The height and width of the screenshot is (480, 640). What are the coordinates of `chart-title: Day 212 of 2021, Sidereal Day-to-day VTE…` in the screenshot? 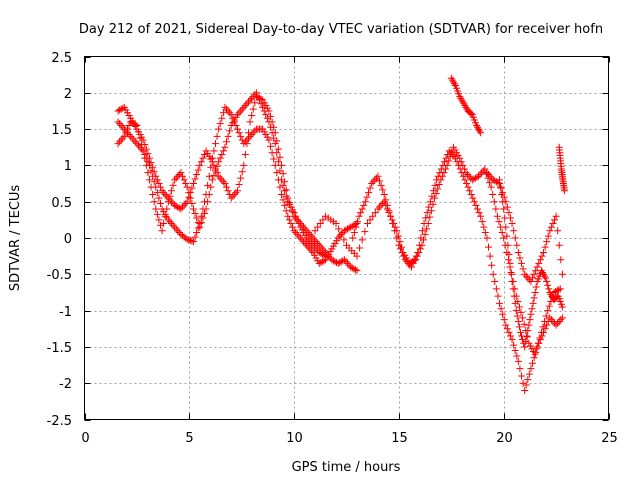 It's located at (341, 29).